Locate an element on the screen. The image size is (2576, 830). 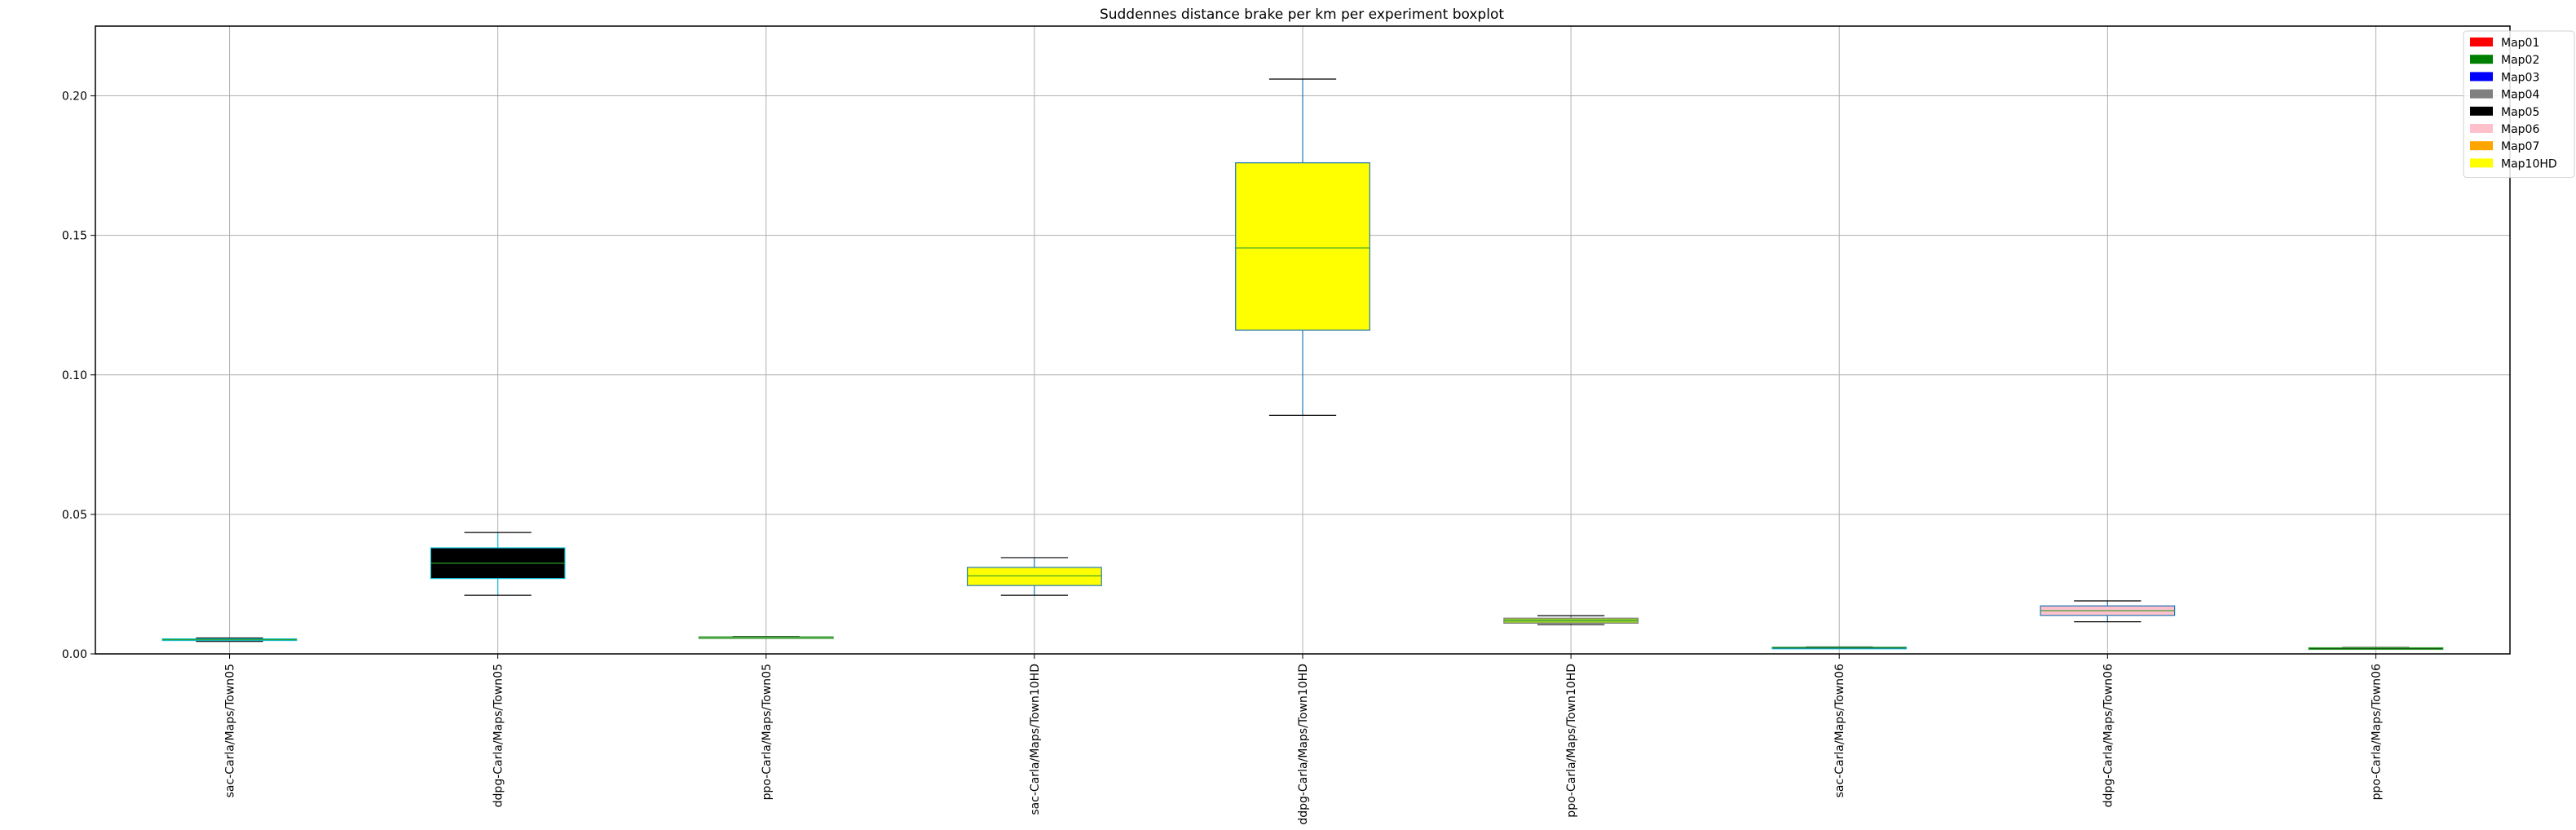
box-ppo-Carla/Maps/Town05 is located at coordinates (766, 638).